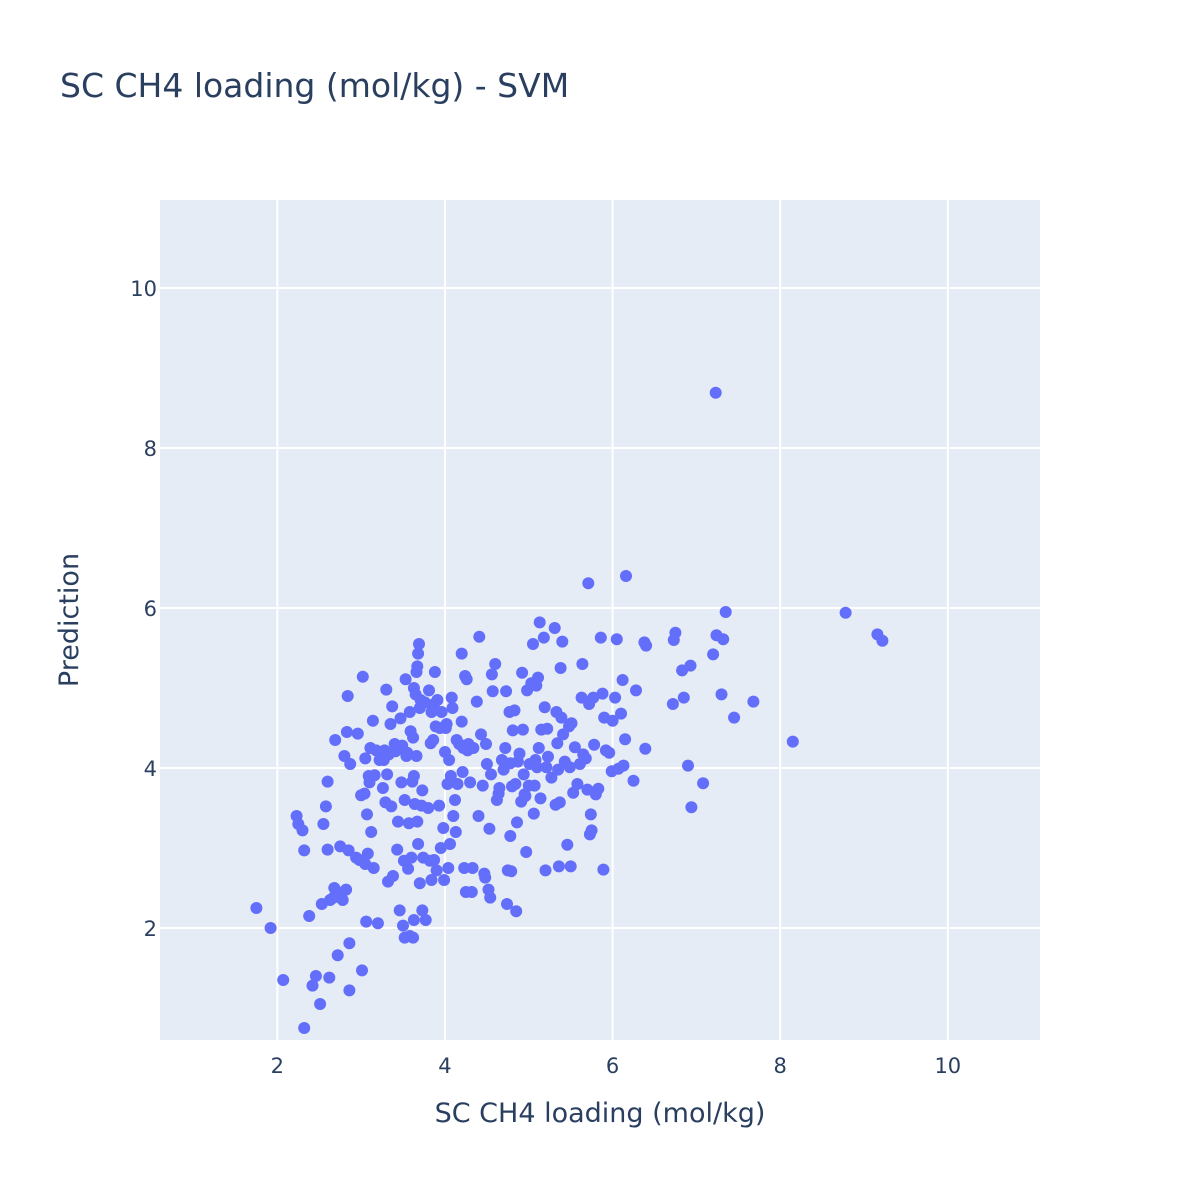 The image size is (1200, 1200). Describe the element at coordinates (150, 769) in the screenshot. I see `y-tick-label: 4` at that location.